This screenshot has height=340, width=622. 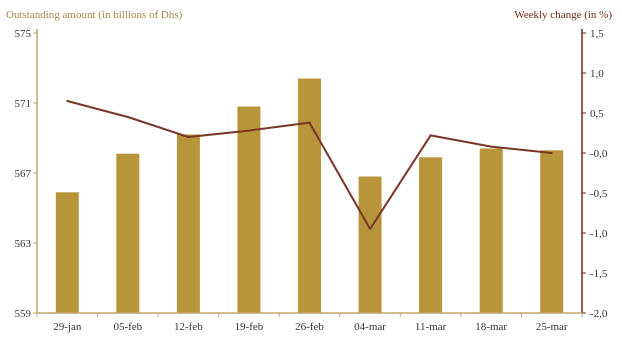 What do you see at coordinates (67, 327) in the screenshot?
I see `x-tick-label: 29-jan` at bounding box center [67, 327].